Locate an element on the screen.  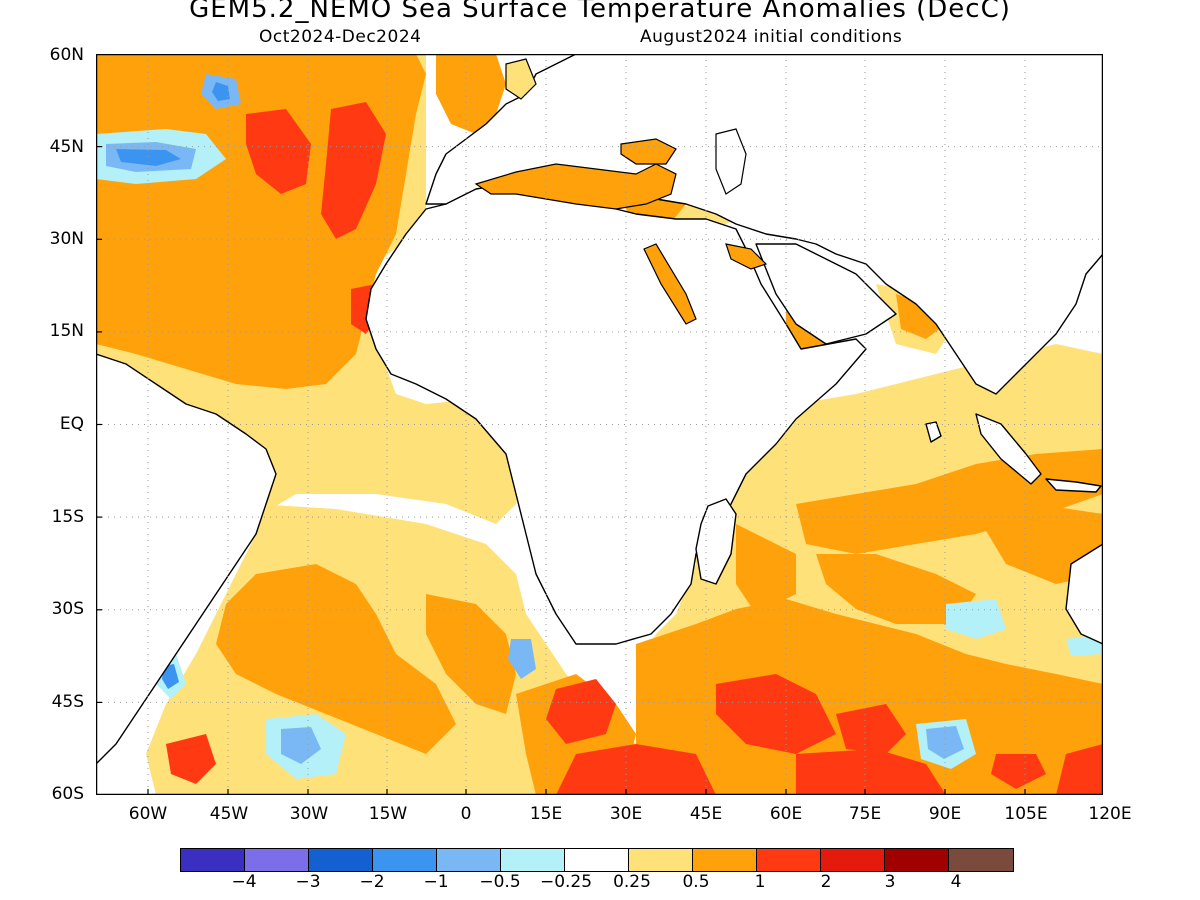
lon-label-45e: 45E is located at coordinates (706, 814).